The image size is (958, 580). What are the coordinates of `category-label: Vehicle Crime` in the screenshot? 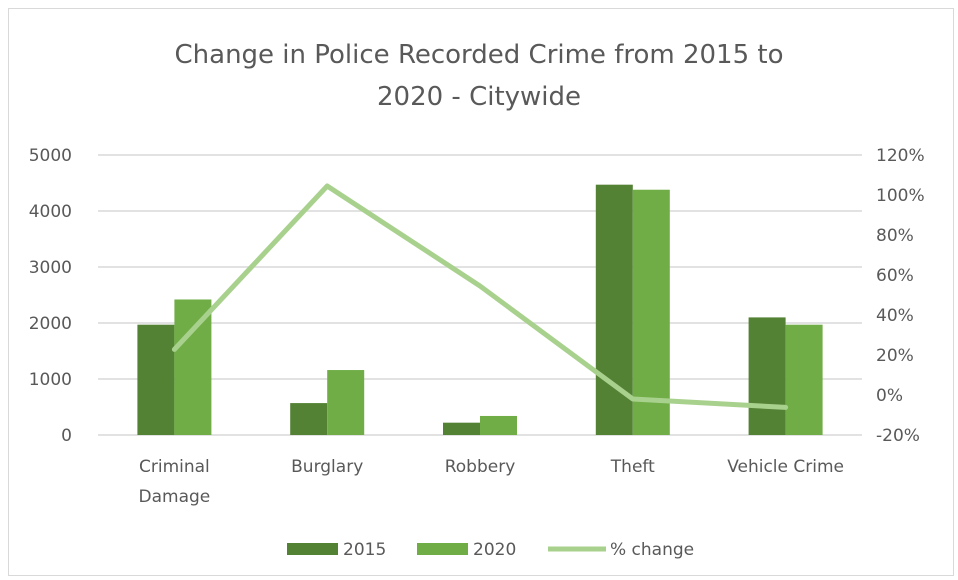 It's located at (785, 467).